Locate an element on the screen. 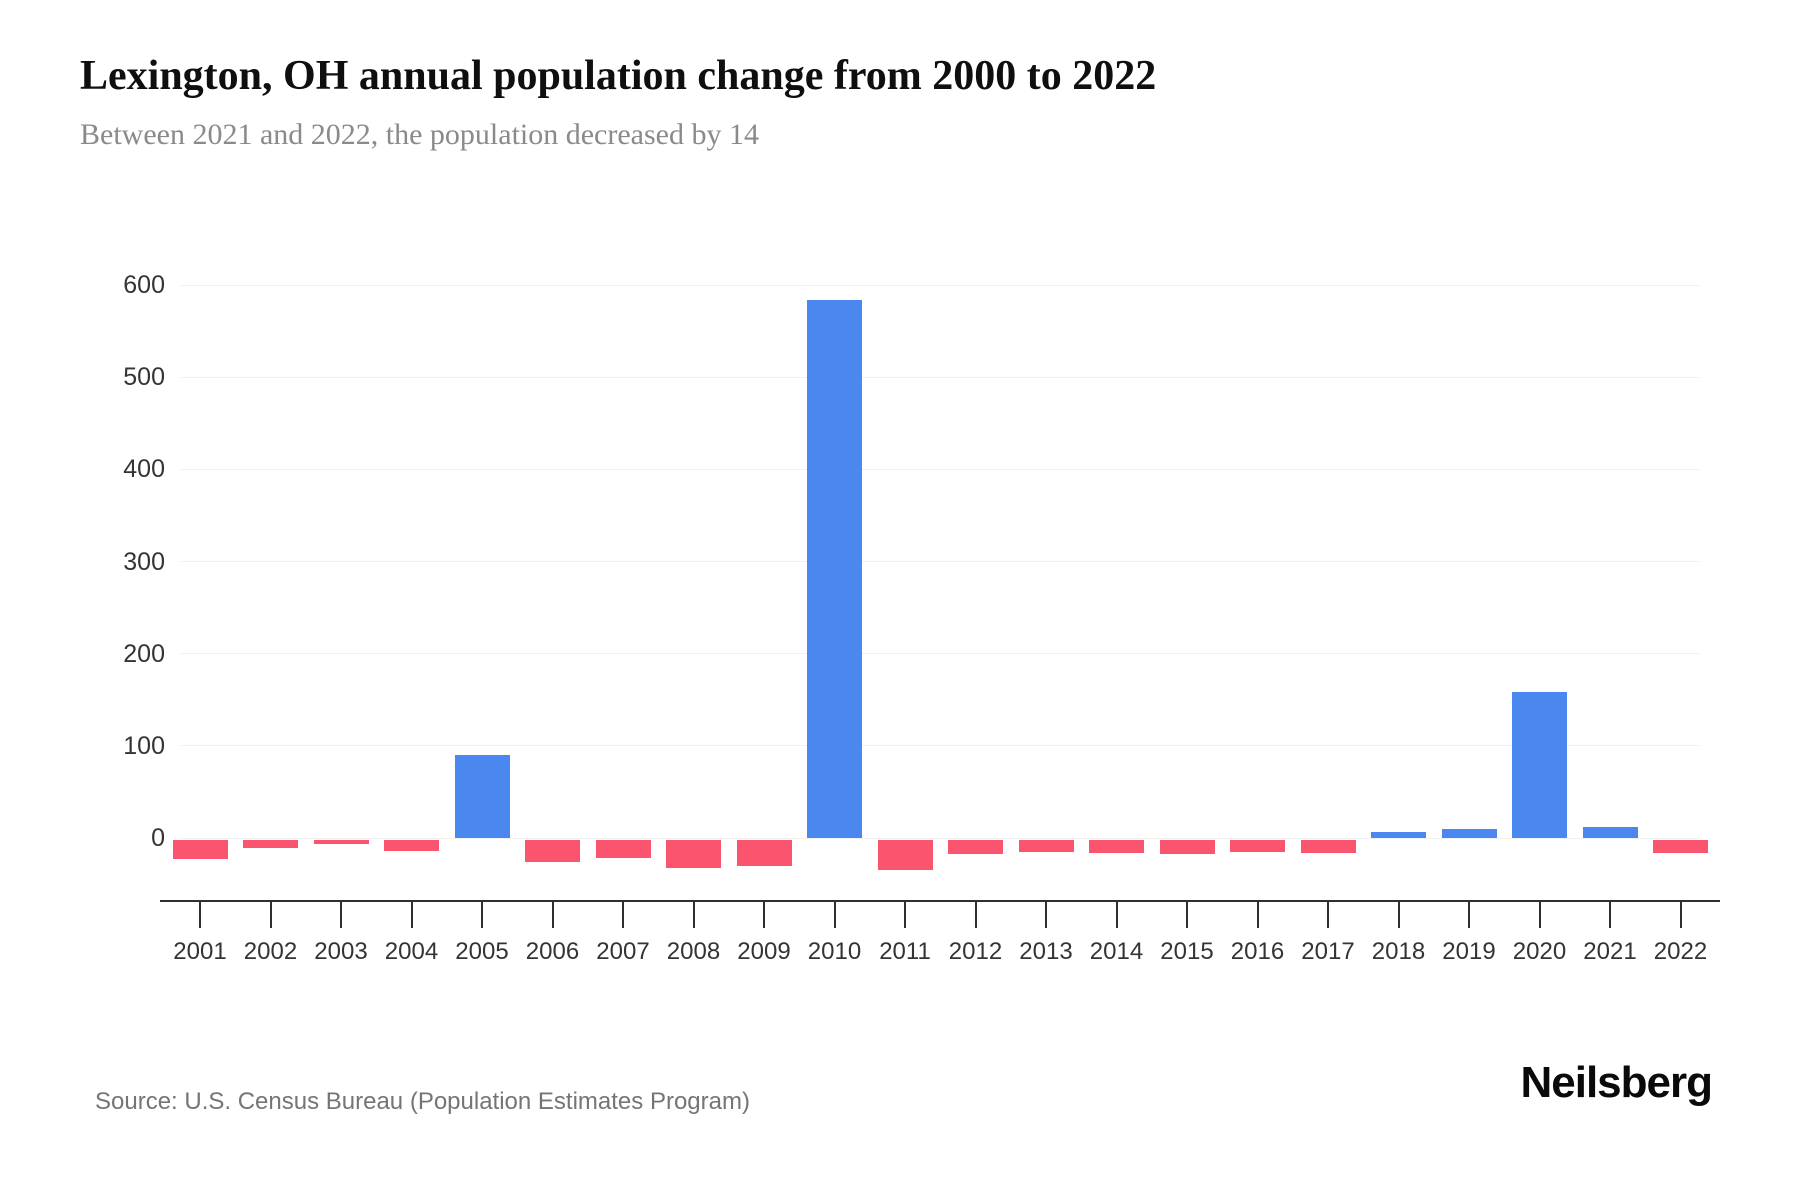 This screenshot has height=1200, width=1800. y-axis-label-400: 400 is located at coordinates (144, 469).